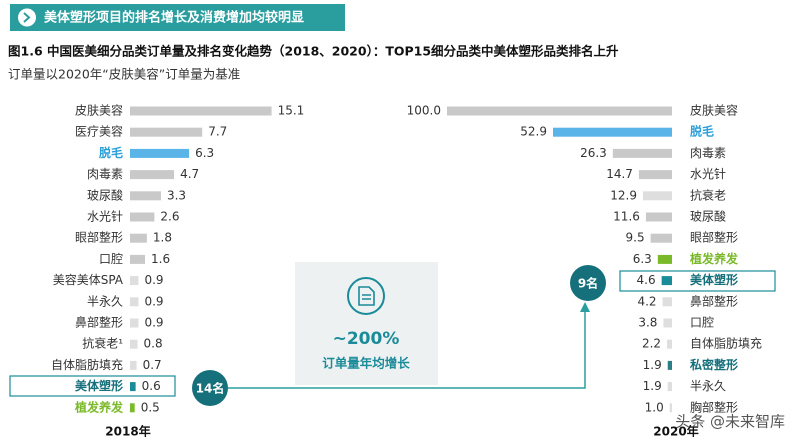  Describe the element at coordinates (424, 111) in the screenshot. I see `value-label: 100.0` at that location.